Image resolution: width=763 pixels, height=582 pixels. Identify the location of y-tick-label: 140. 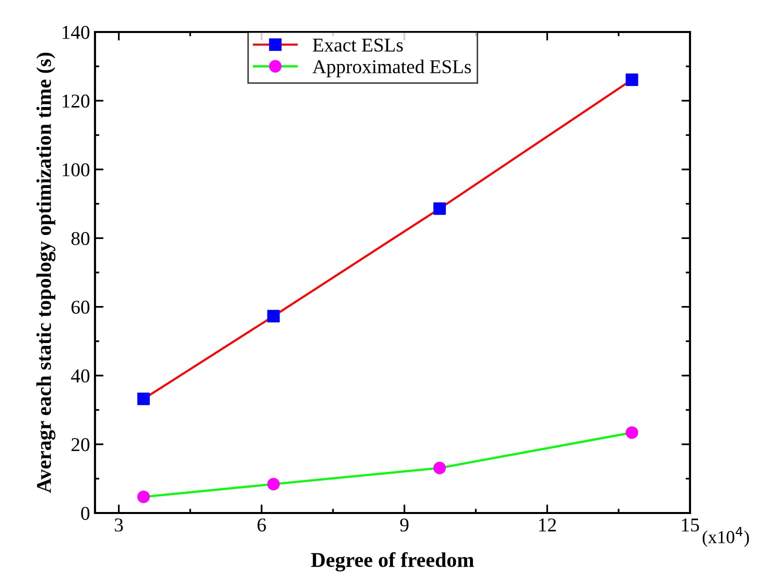
(76, 32).